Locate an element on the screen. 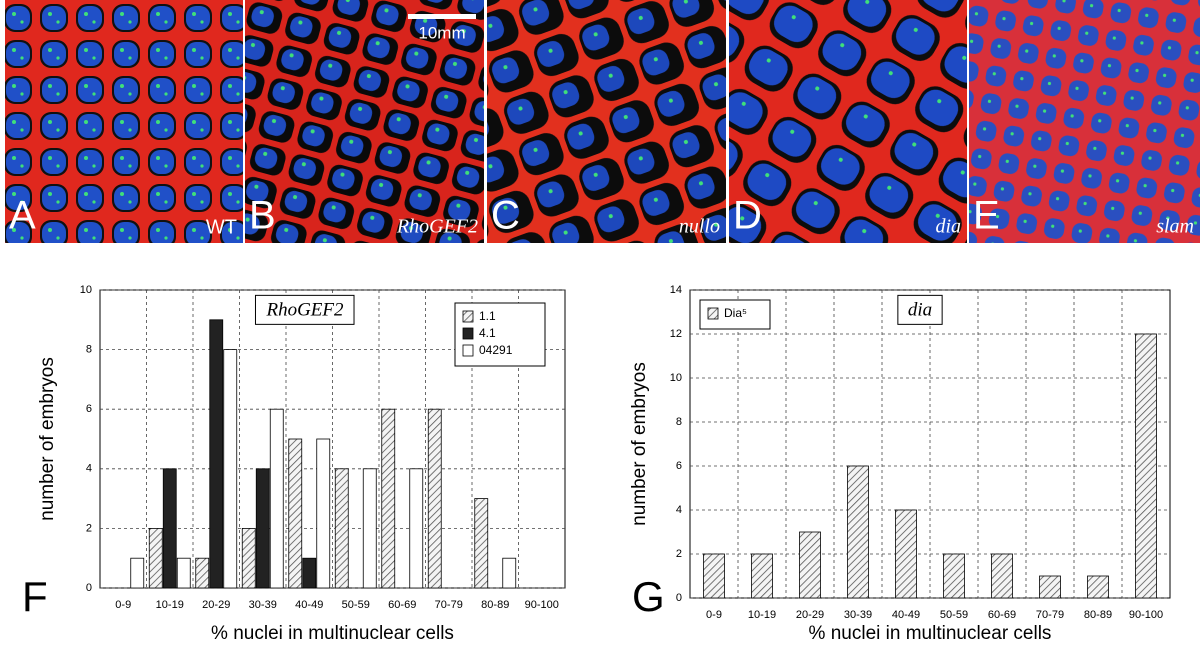  y-tick-label: 14 is located at coordinates (676, 290).